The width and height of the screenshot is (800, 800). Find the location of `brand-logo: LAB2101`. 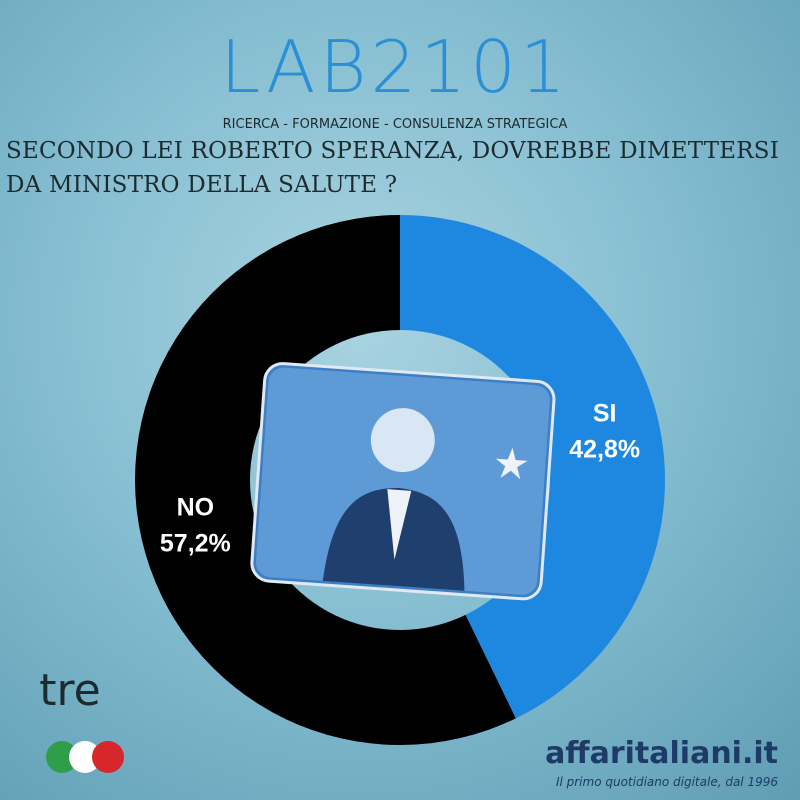

brand-logo: LAB2101 is located at coordinates (394, 67).